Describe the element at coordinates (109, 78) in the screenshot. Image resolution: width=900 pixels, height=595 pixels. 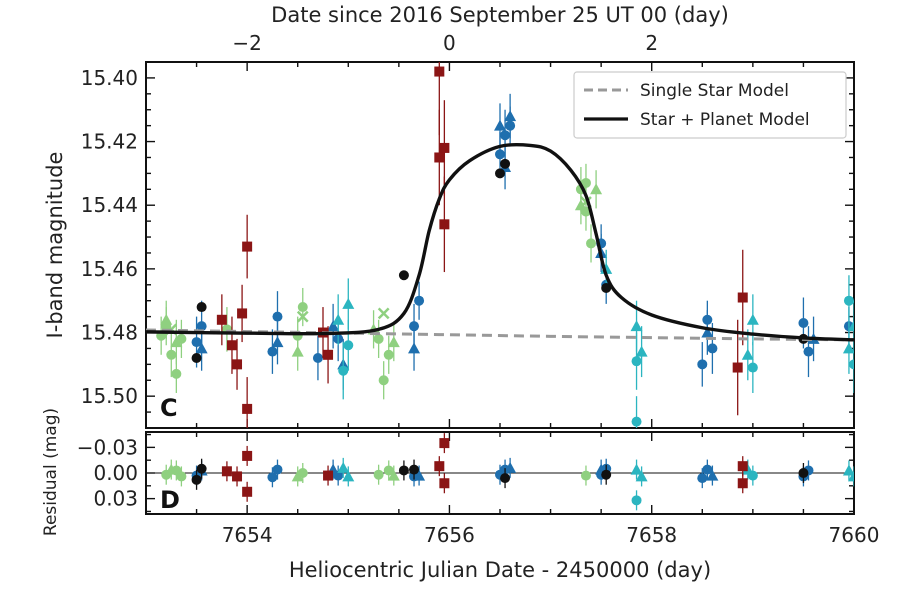
I see `main-y-tick-label: 15.40` at that location.